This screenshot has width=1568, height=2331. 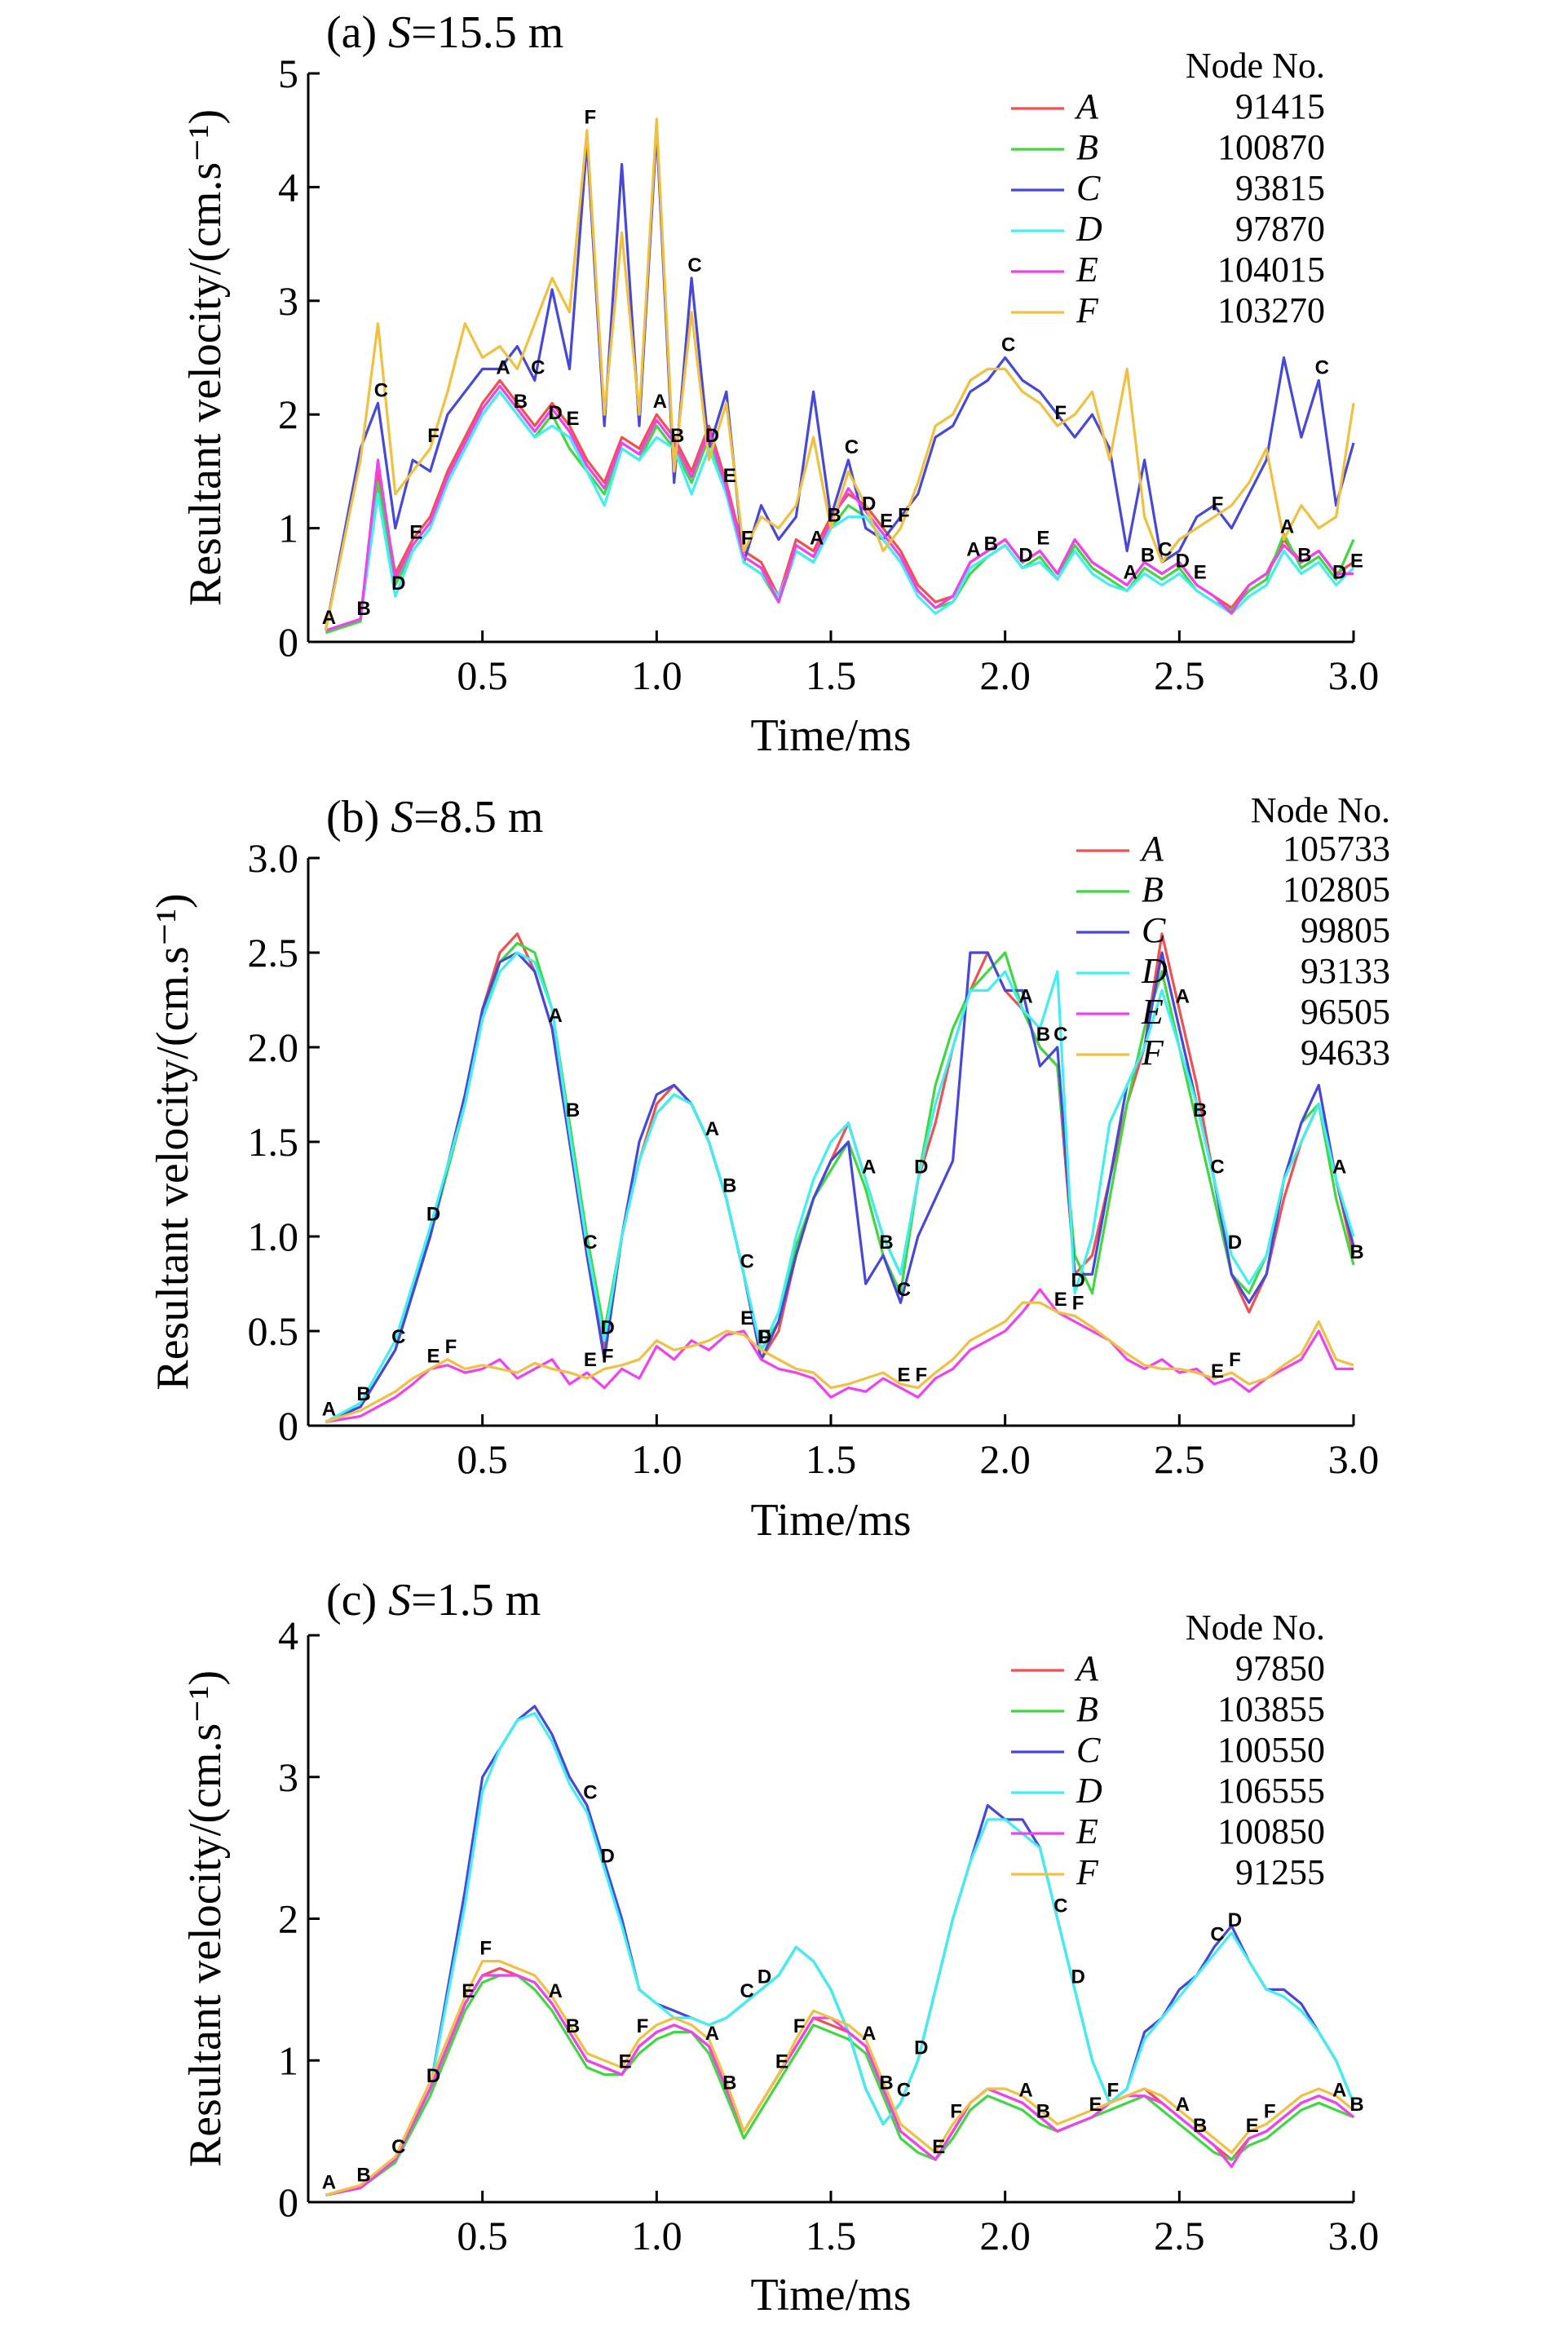 What do you see at coordinates (1154, 971) in the screenshot?
I see `legend-letter: D` at bounding box center [1154, 971].